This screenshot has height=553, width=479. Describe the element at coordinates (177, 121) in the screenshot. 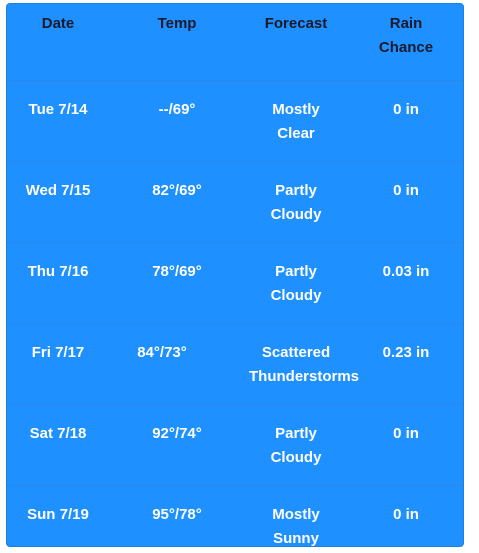

I see `temp-cell: --/69°` at that location.